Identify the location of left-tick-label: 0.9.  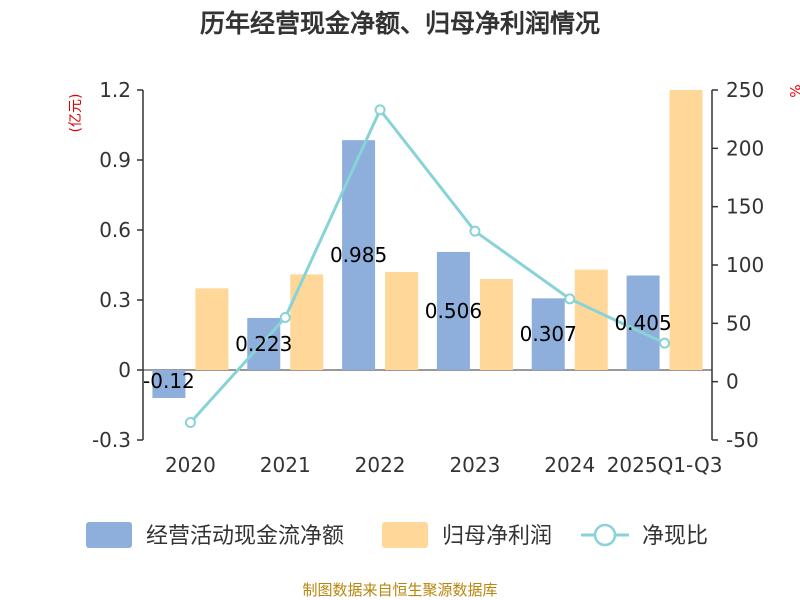
(115, 160).